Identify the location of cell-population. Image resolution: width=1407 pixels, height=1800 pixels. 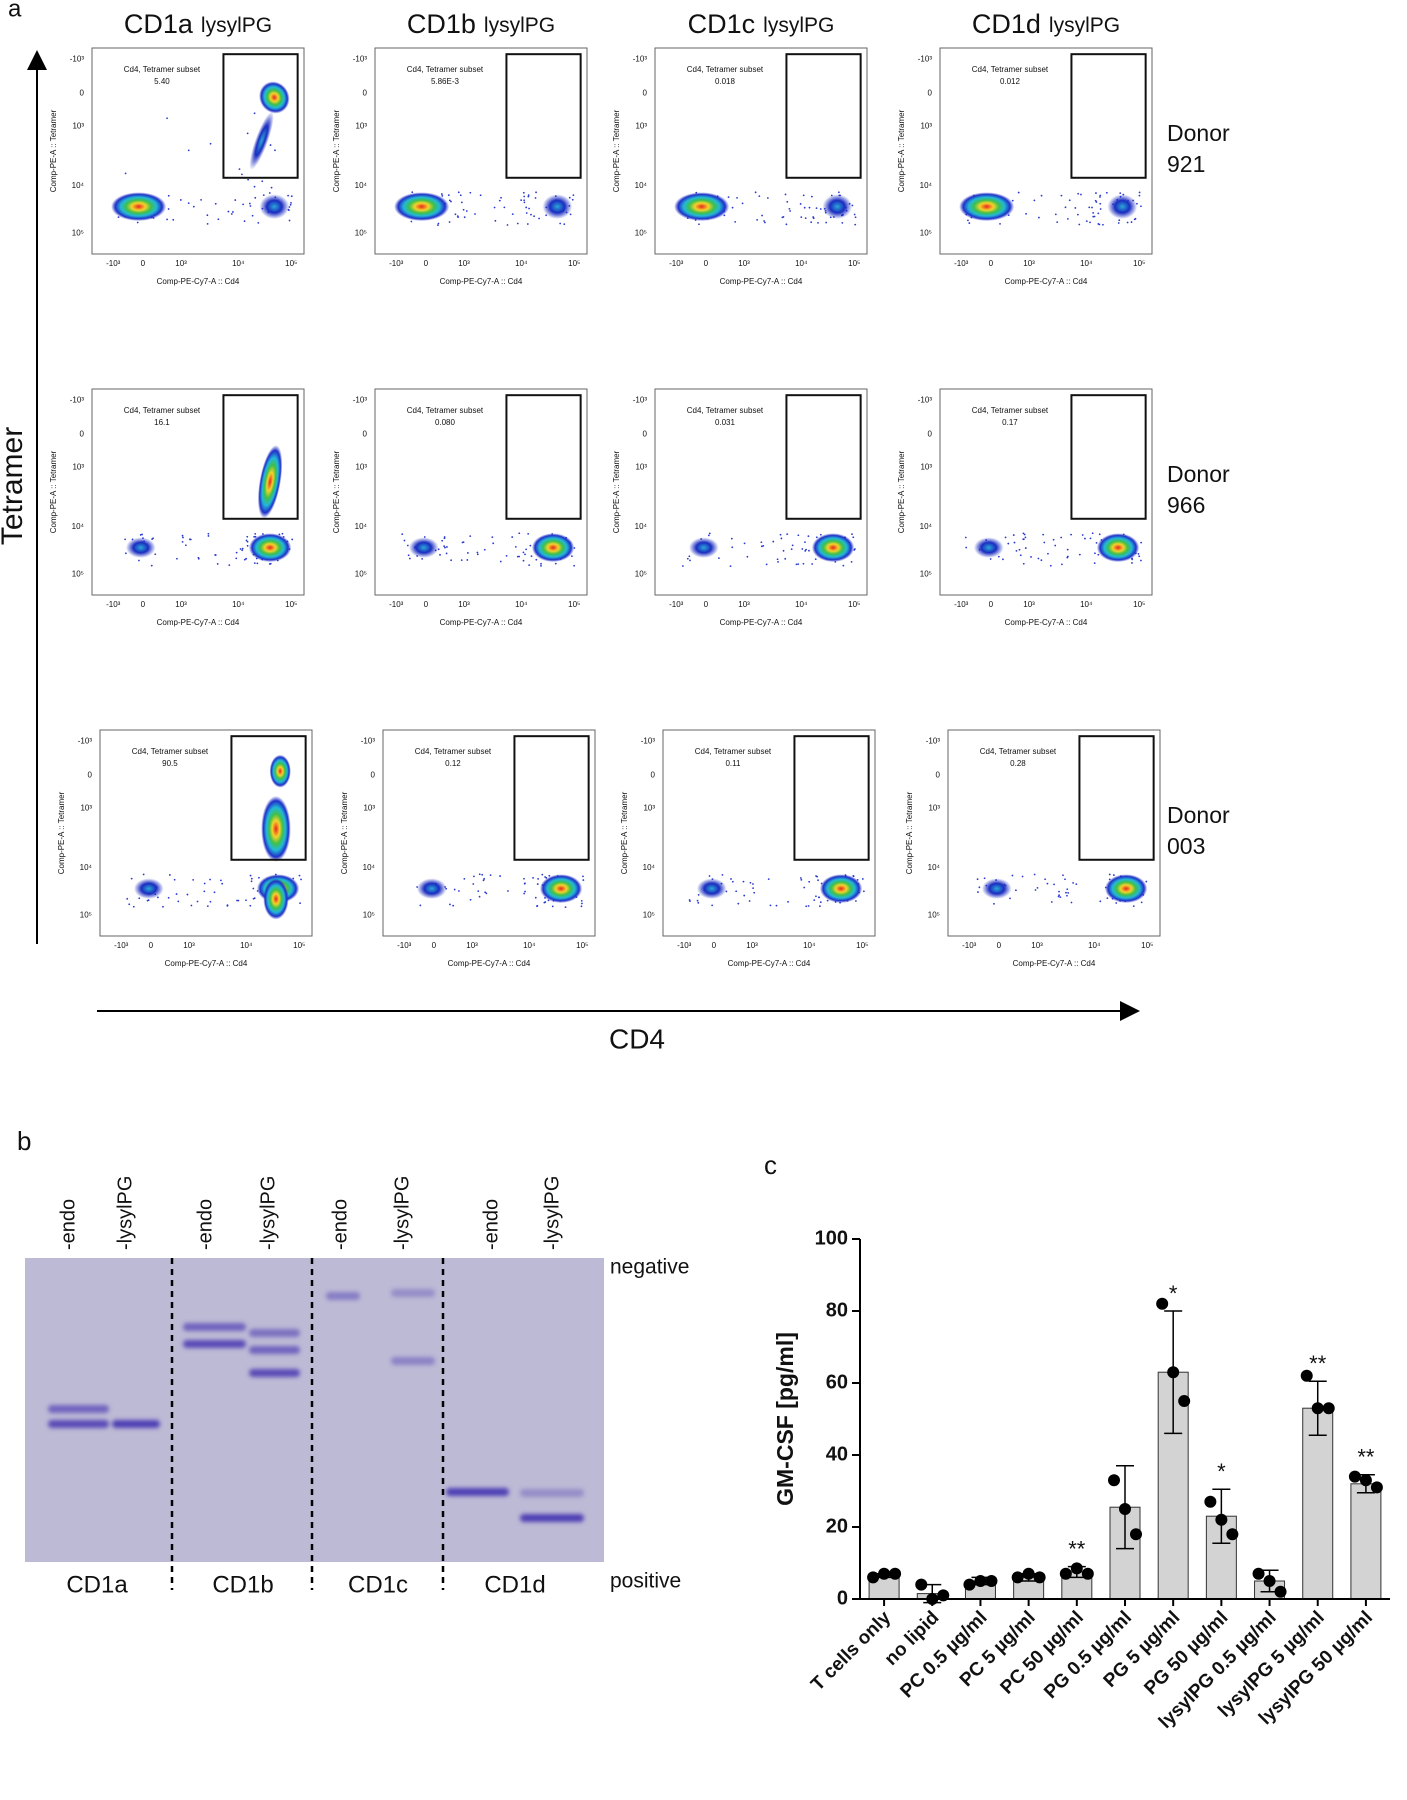
(139, 207).